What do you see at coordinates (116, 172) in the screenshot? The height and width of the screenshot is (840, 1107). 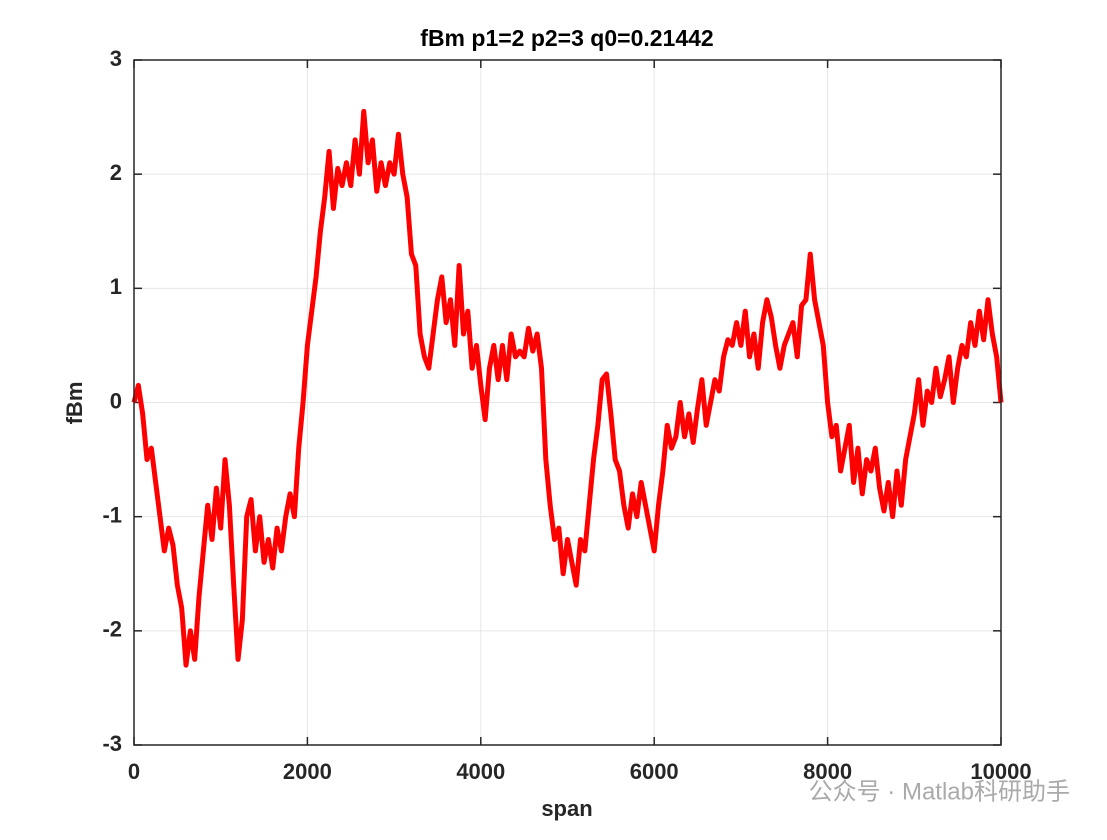 I see `y-tick-label: 2` at bounding box center [116, 172].